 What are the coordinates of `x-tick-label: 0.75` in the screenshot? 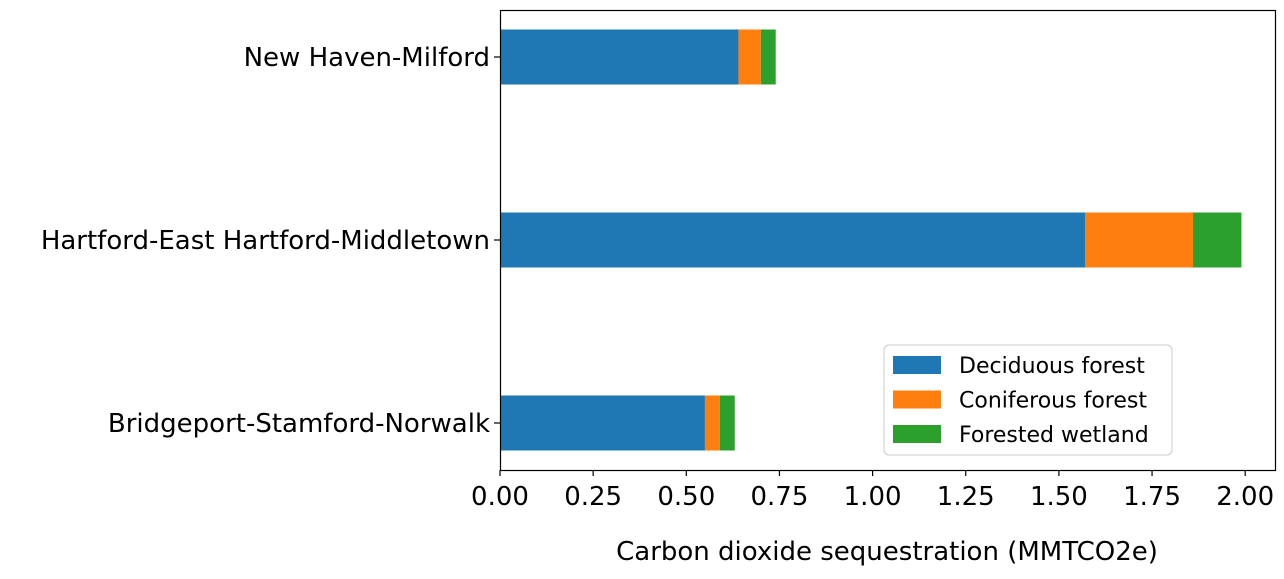 It's located at (780, 497).